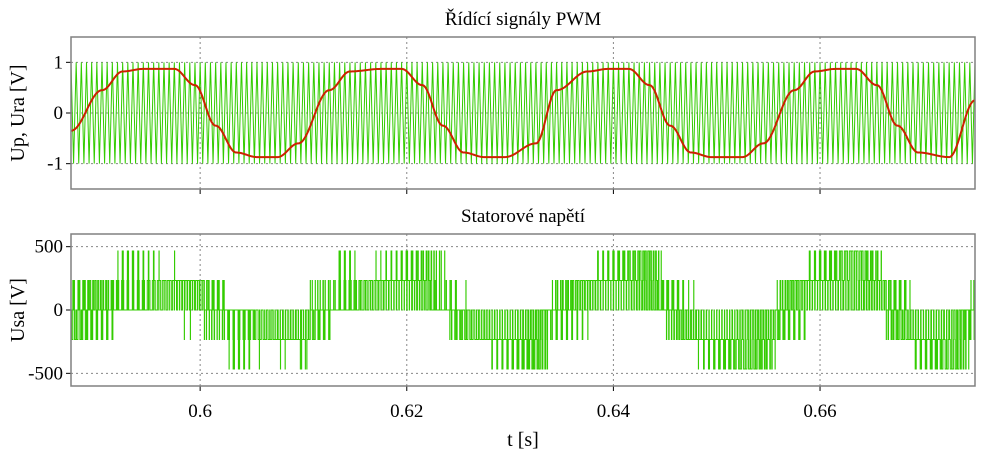  I want to click on y-axis-label-top: Up, Ura [V], so click(18, 112).